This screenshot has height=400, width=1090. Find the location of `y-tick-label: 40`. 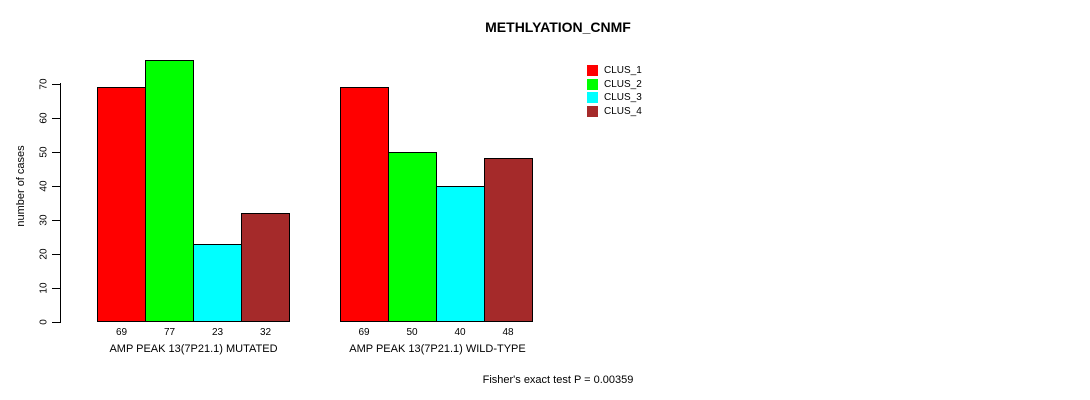

y-tick-label: 40 is located at coordinates (44, 186).